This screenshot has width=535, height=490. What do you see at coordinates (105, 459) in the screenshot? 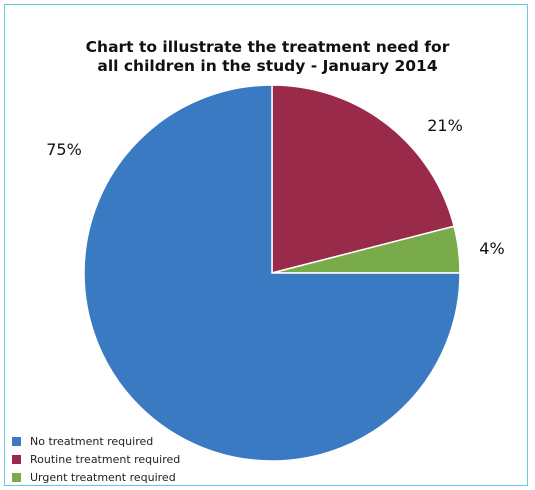
I see `legend-label: Routine treatment required` at bounding box center [105, 459].